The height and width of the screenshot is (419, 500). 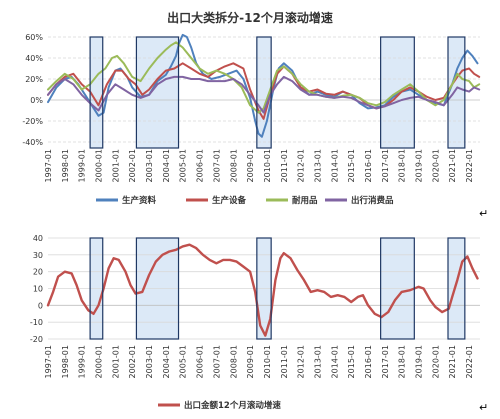 I want to click on top-legend: 生产资料 生产设备 耐用品 出行消费品, so click(x=245, y=200).